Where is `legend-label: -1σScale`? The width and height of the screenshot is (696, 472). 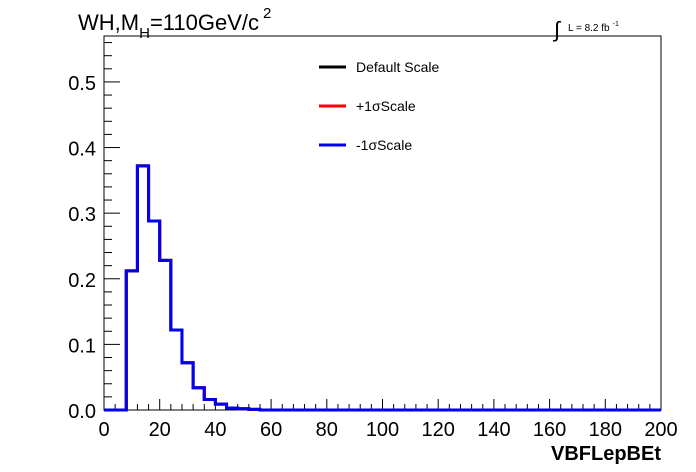
legend-label: -1σScale is located at coordinates (384, 145).